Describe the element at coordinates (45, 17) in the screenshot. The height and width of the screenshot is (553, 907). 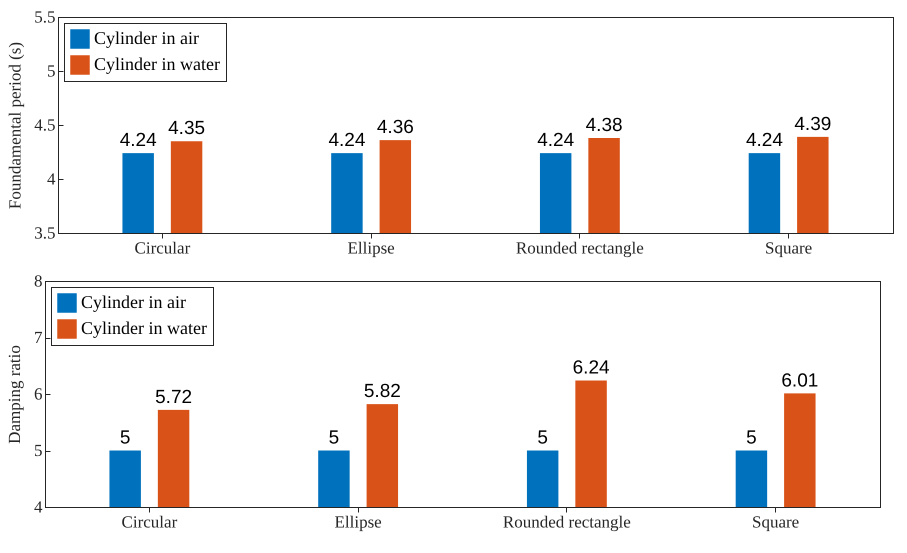
I see `y-tick-label: 5.5` at that location.